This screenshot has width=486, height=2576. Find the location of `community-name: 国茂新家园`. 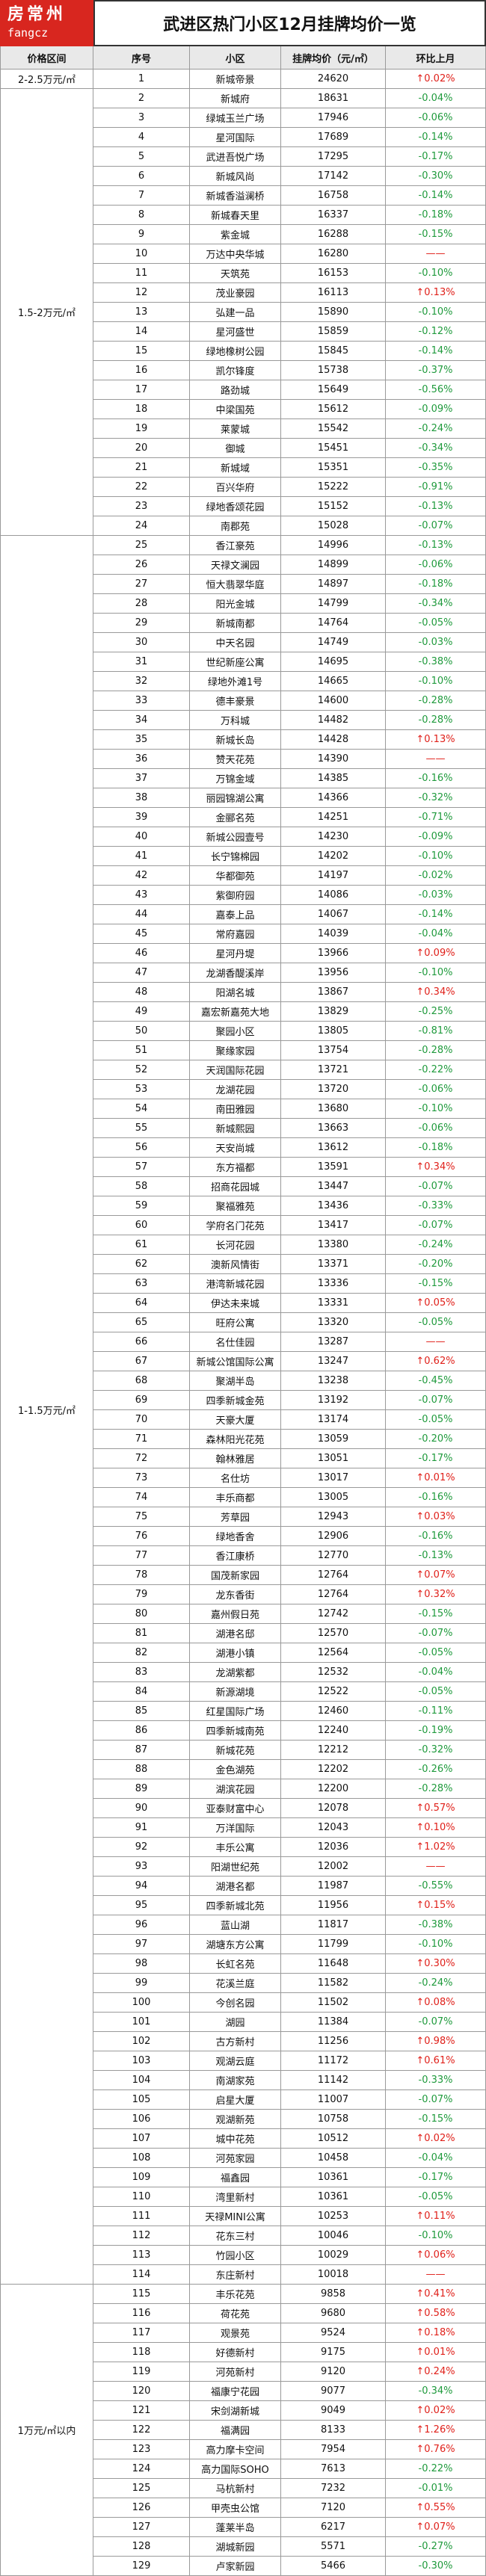

community-name: 国茂新家园 is located at coordinates (235, 1576).